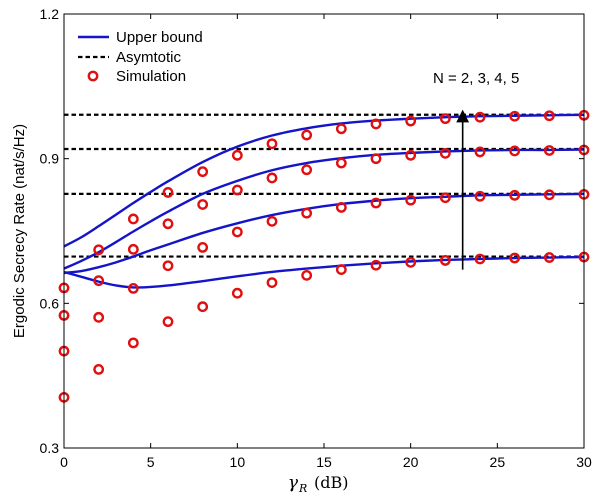 Image resolution: width=594 pixels, height=497 pixels. What do you see at coordinates (19, 231) in the screenshot?
I see `y-axis-label: Ergodic Secrecy Rate (nat/s/Hz)` at bounding box center [19, 231].